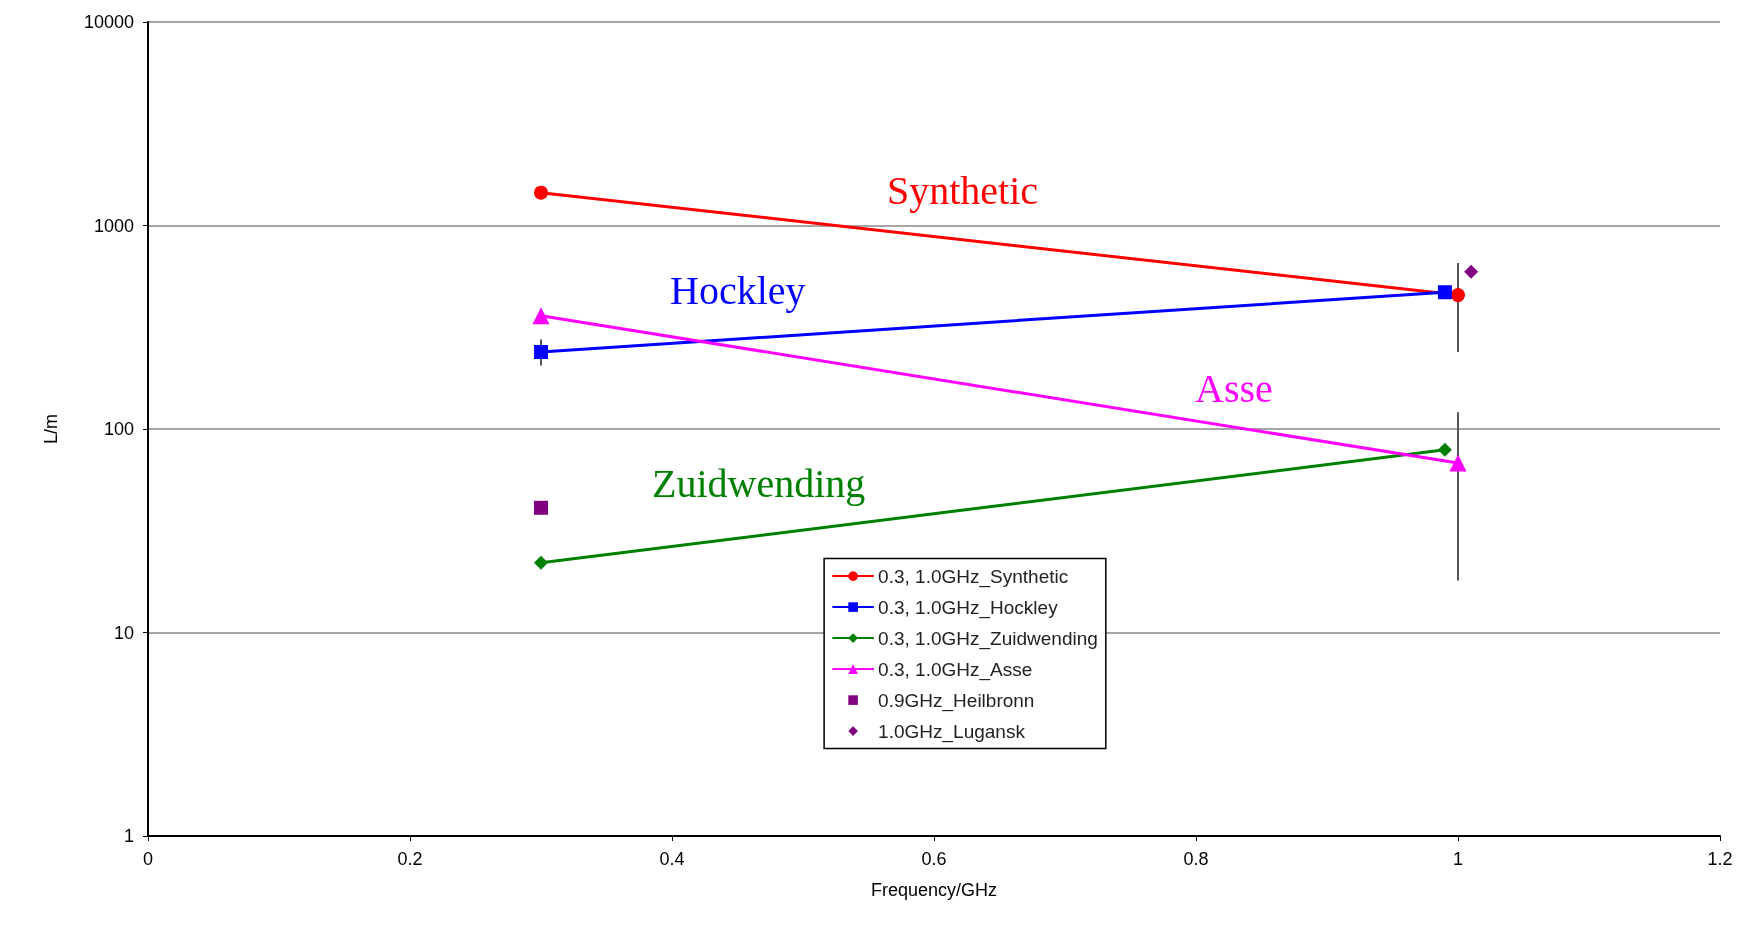 The width and height of the screenshot is (1746, 931). Describe the element at coordinates (118, 429) in the screenshot. I see `y-tick-label: 100` at that location.